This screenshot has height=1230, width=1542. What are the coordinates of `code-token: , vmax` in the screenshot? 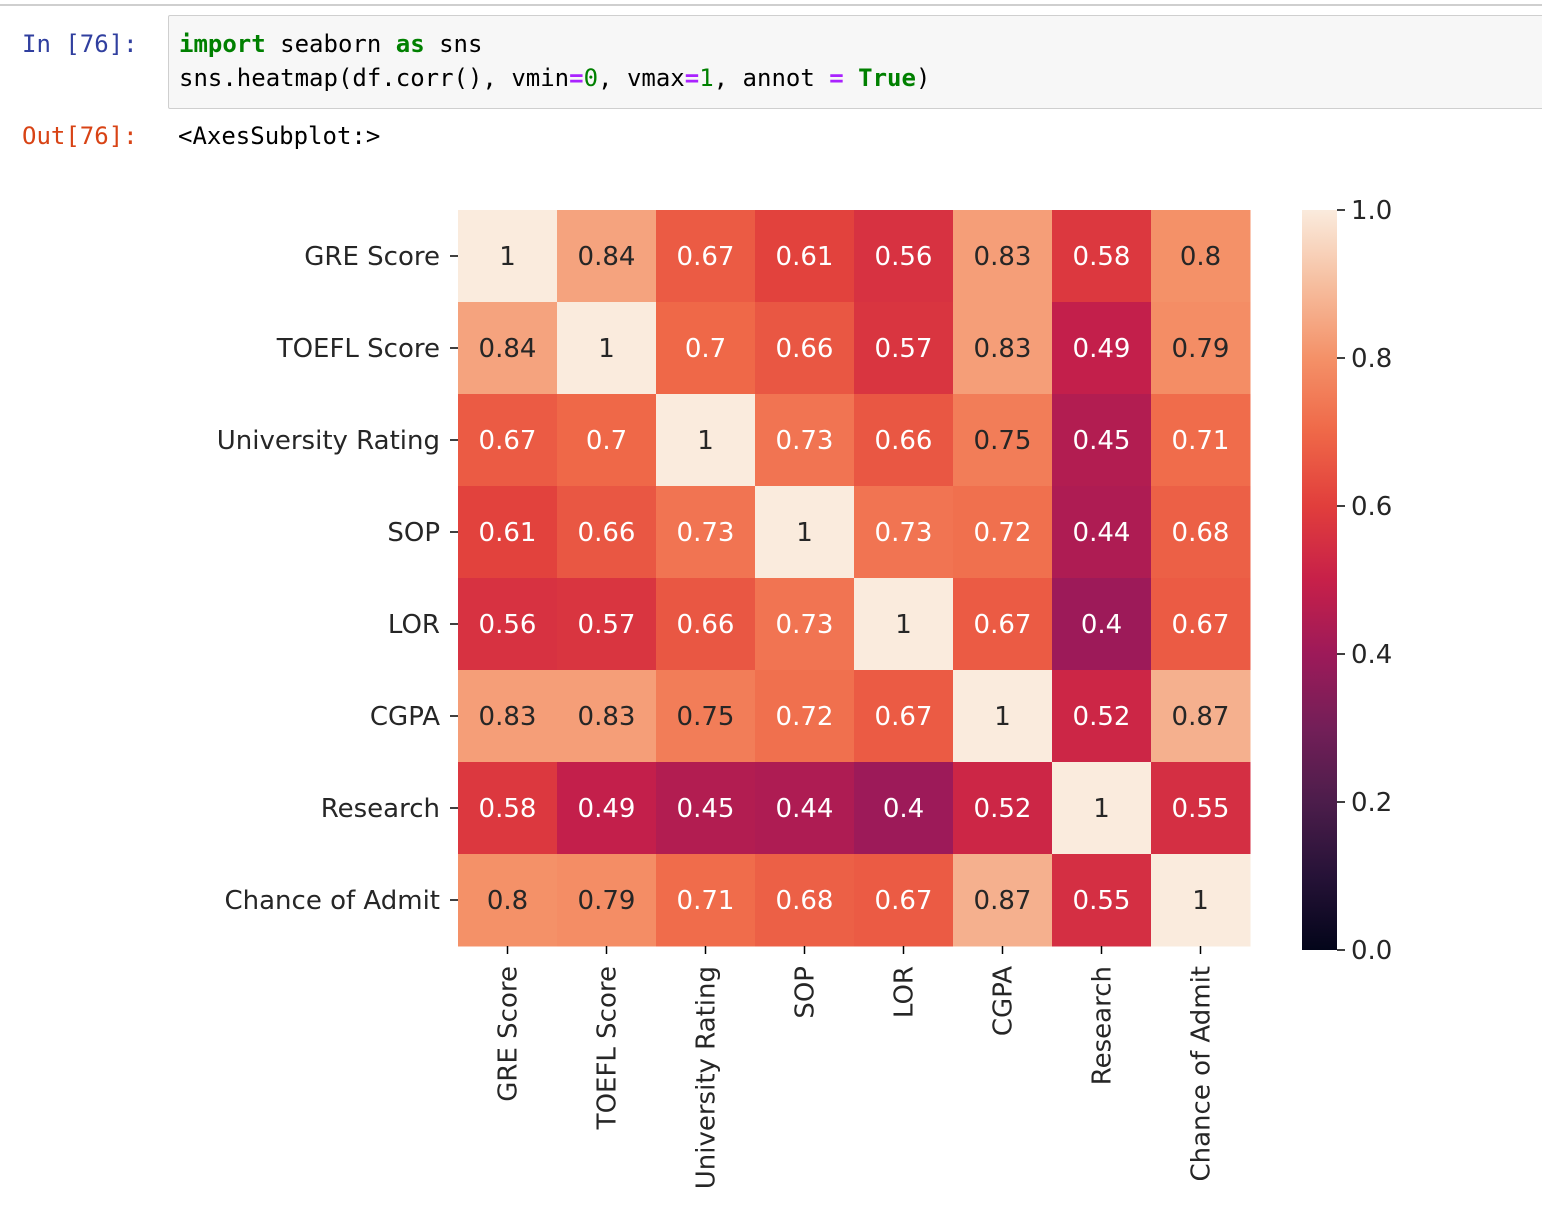 It's located at (641, 78).